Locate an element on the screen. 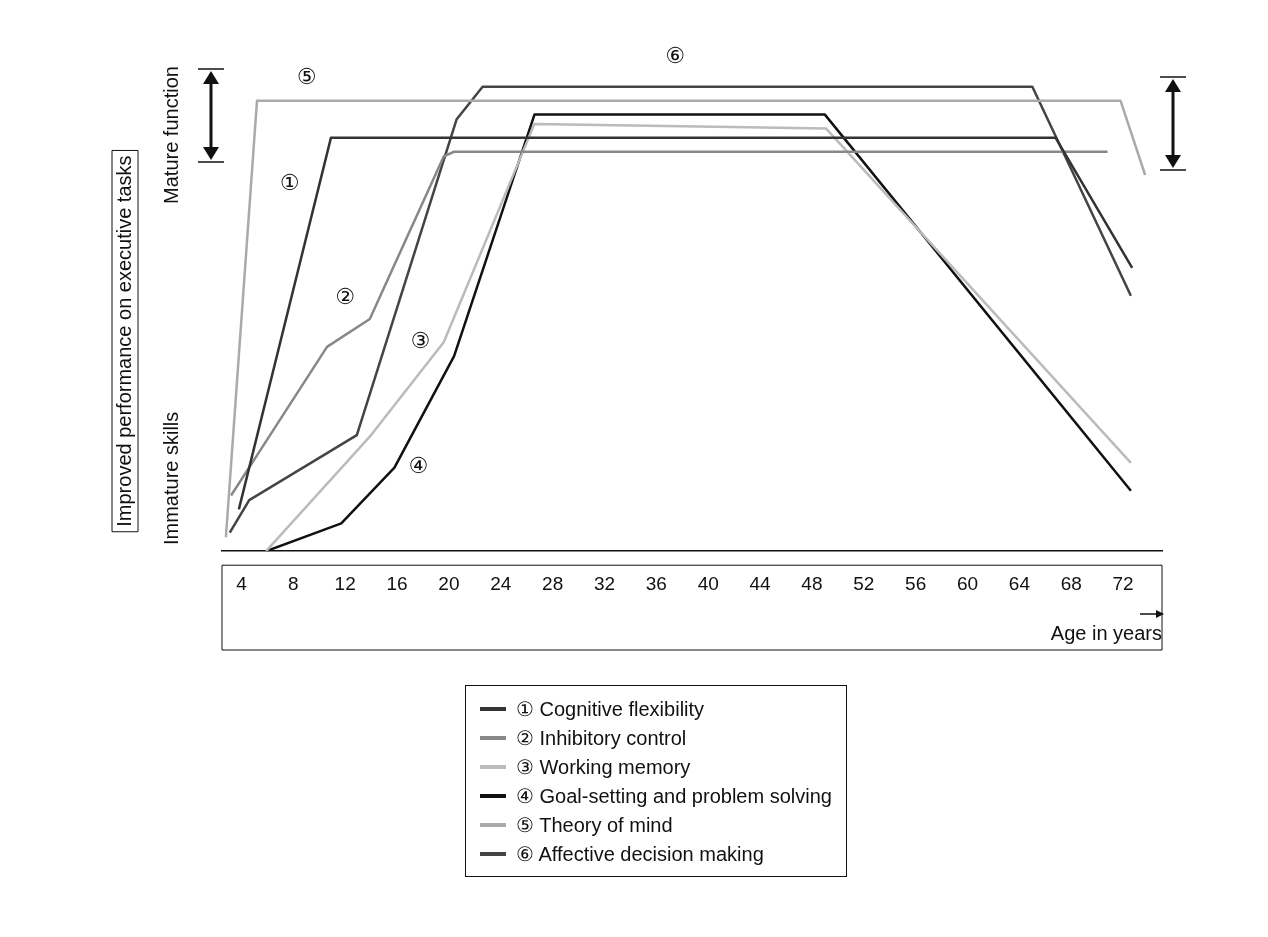 This screenshot has width=1268, height=937. y-axis-title: Improved performance on executive tasks is located at coordinates (123, 341).